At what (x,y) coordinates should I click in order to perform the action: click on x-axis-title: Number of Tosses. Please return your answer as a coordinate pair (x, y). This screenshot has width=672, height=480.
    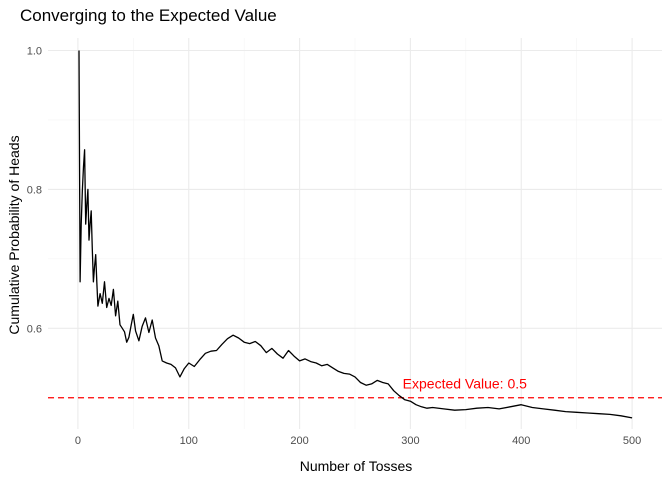
    Looking at the image, I should click on (356, 466).